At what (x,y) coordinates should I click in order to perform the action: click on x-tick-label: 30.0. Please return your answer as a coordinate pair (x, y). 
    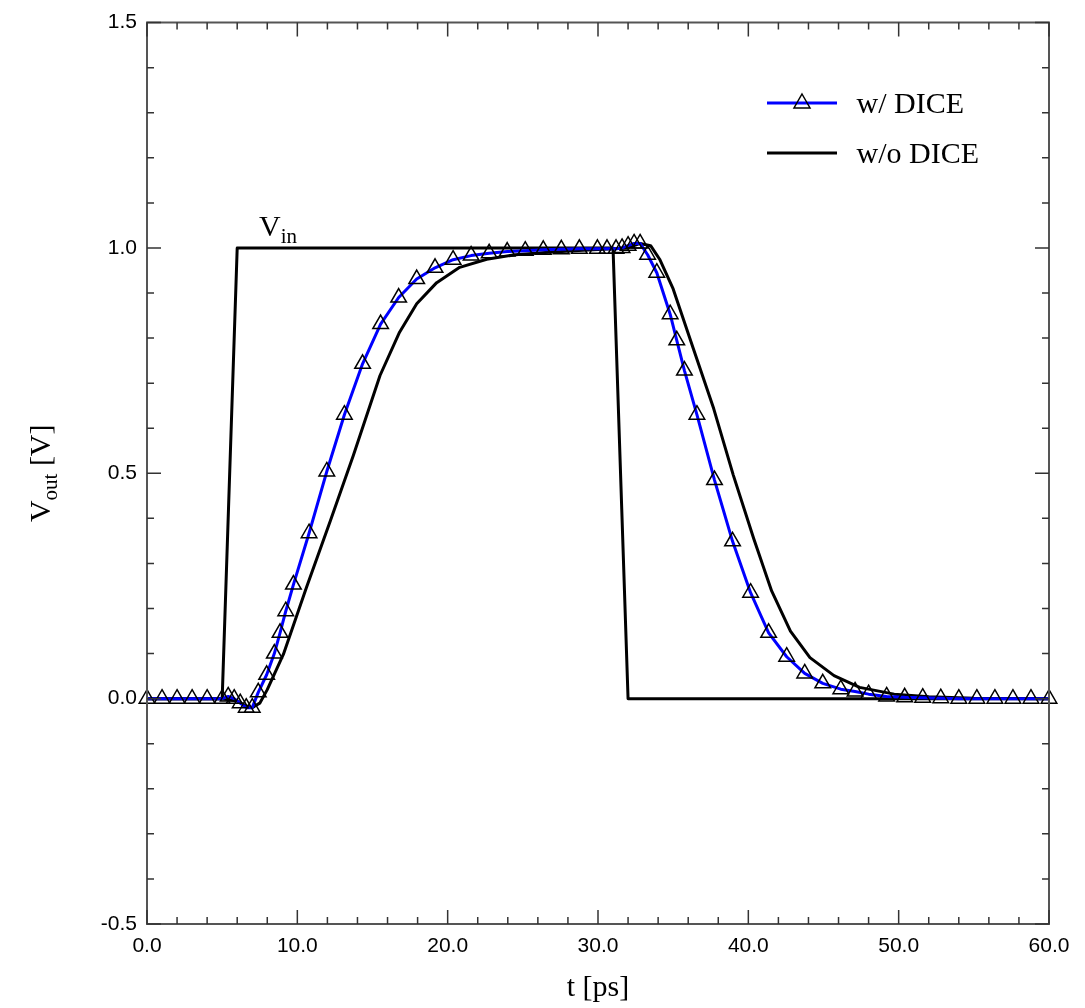
    Looking at the image, I should click on (598, 945).